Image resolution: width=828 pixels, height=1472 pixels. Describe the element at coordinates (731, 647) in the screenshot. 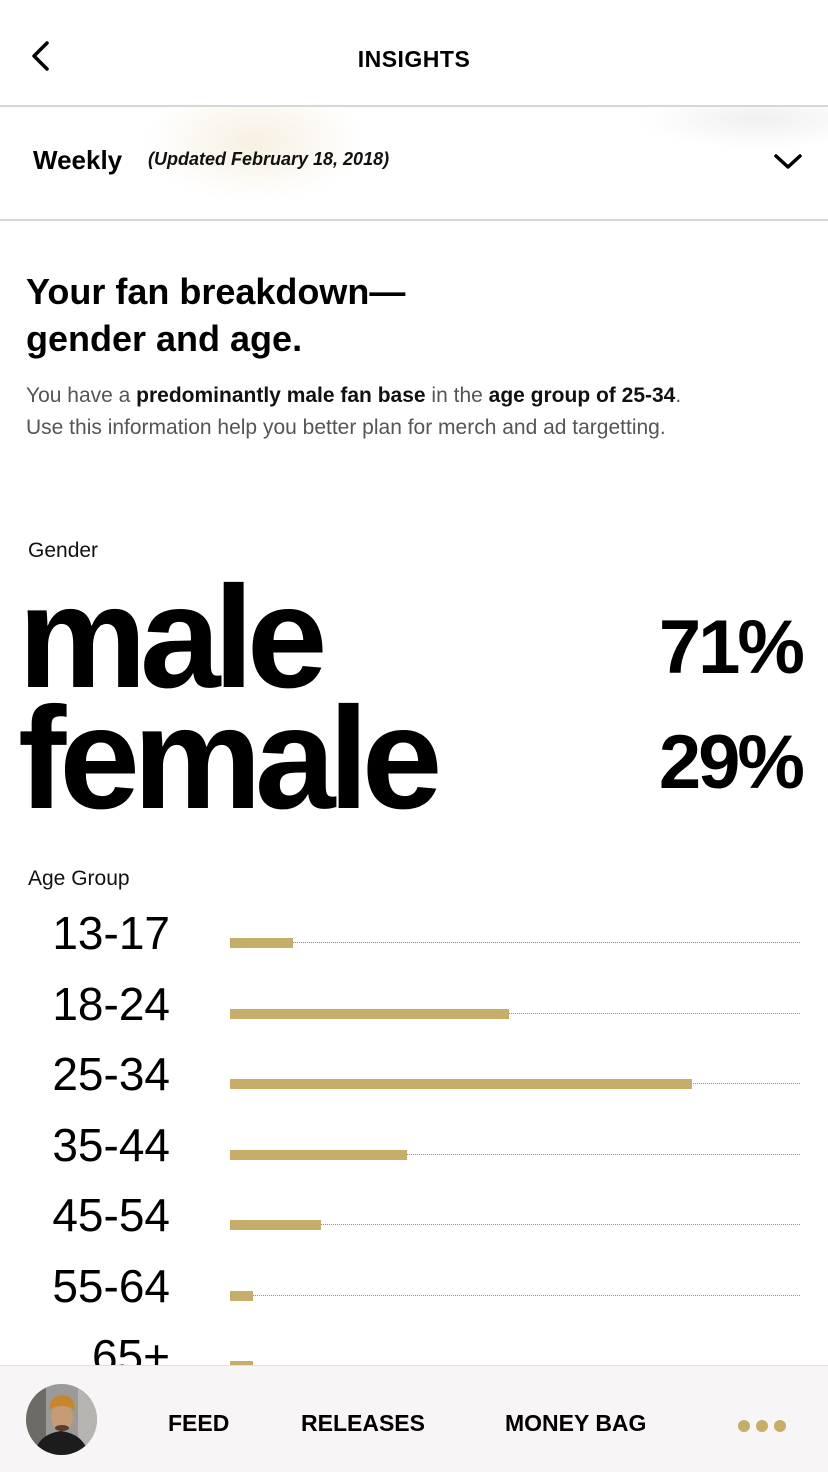

I see `gender-male-percent: 71%` at that location.